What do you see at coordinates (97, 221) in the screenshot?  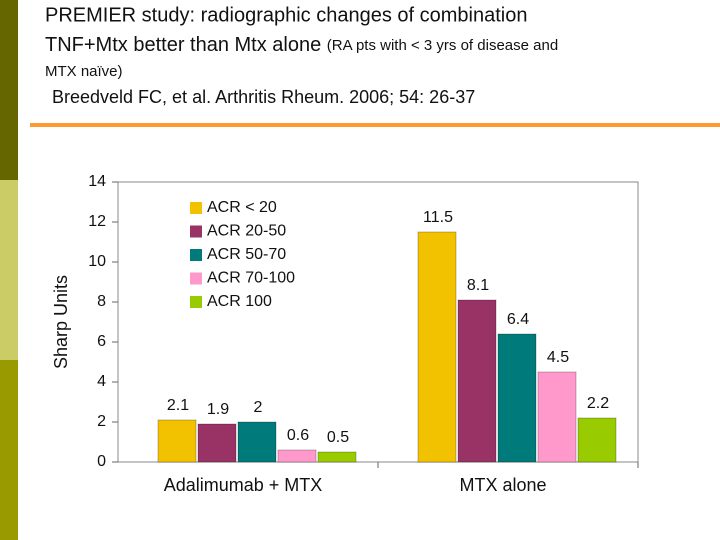 I see `y-tick-label: 12` at bounding box center [97, 221].